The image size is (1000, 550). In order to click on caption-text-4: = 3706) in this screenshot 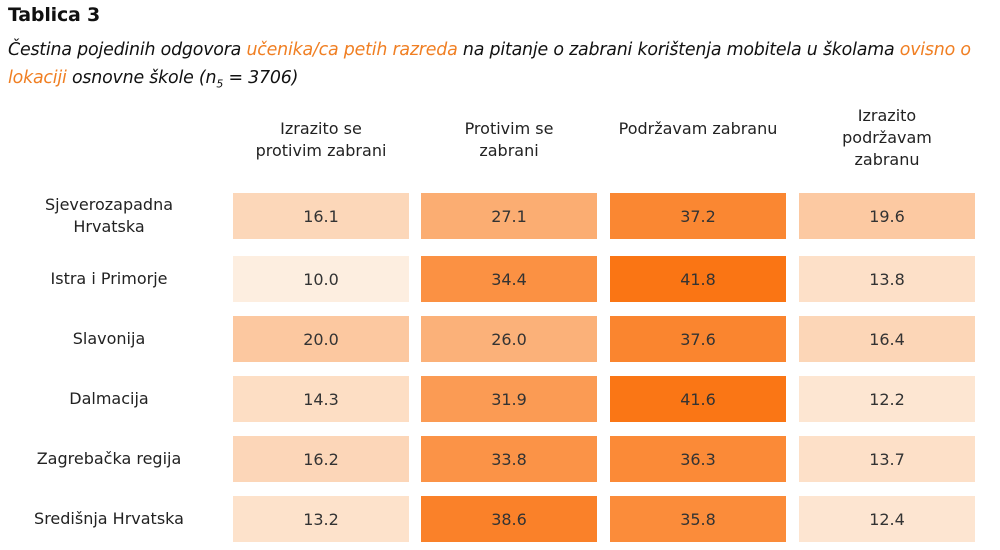, I will do `click(261, 78)`.